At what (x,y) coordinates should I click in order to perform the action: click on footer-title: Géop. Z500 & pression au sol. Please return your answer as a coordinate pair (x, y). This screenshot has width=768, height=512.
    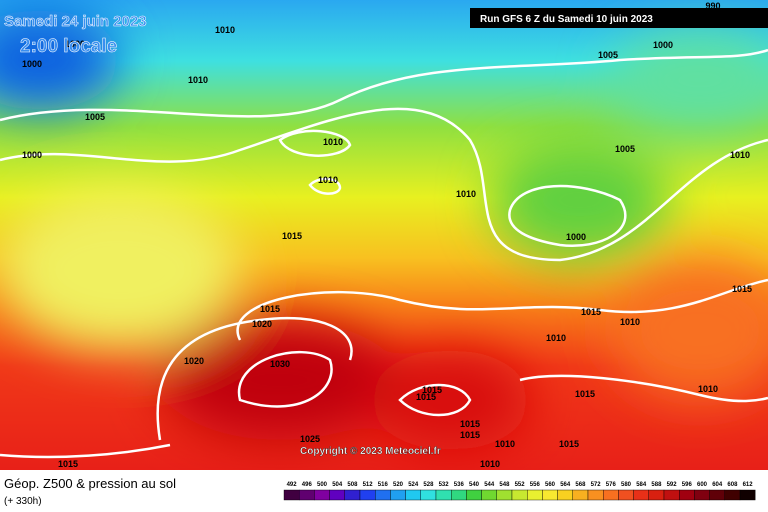
    Looking at the image, I should click on (90, 483).